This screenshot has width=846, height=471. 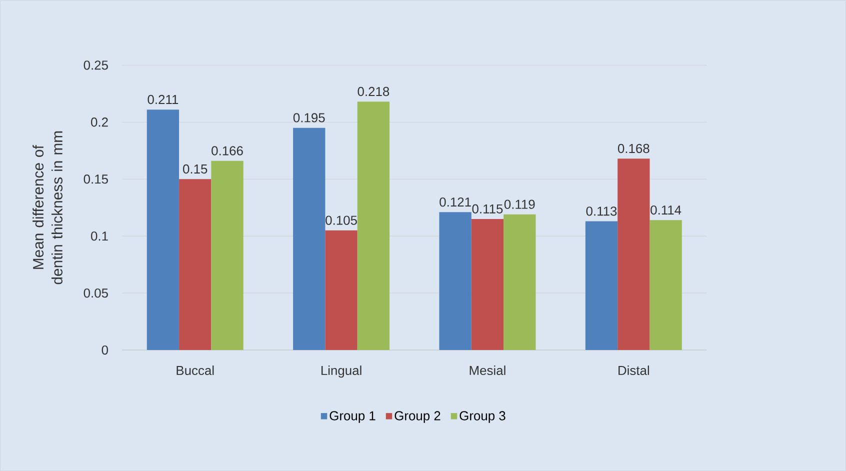 I want to click on y-tick-label: 0, so click(x=105, y=350).